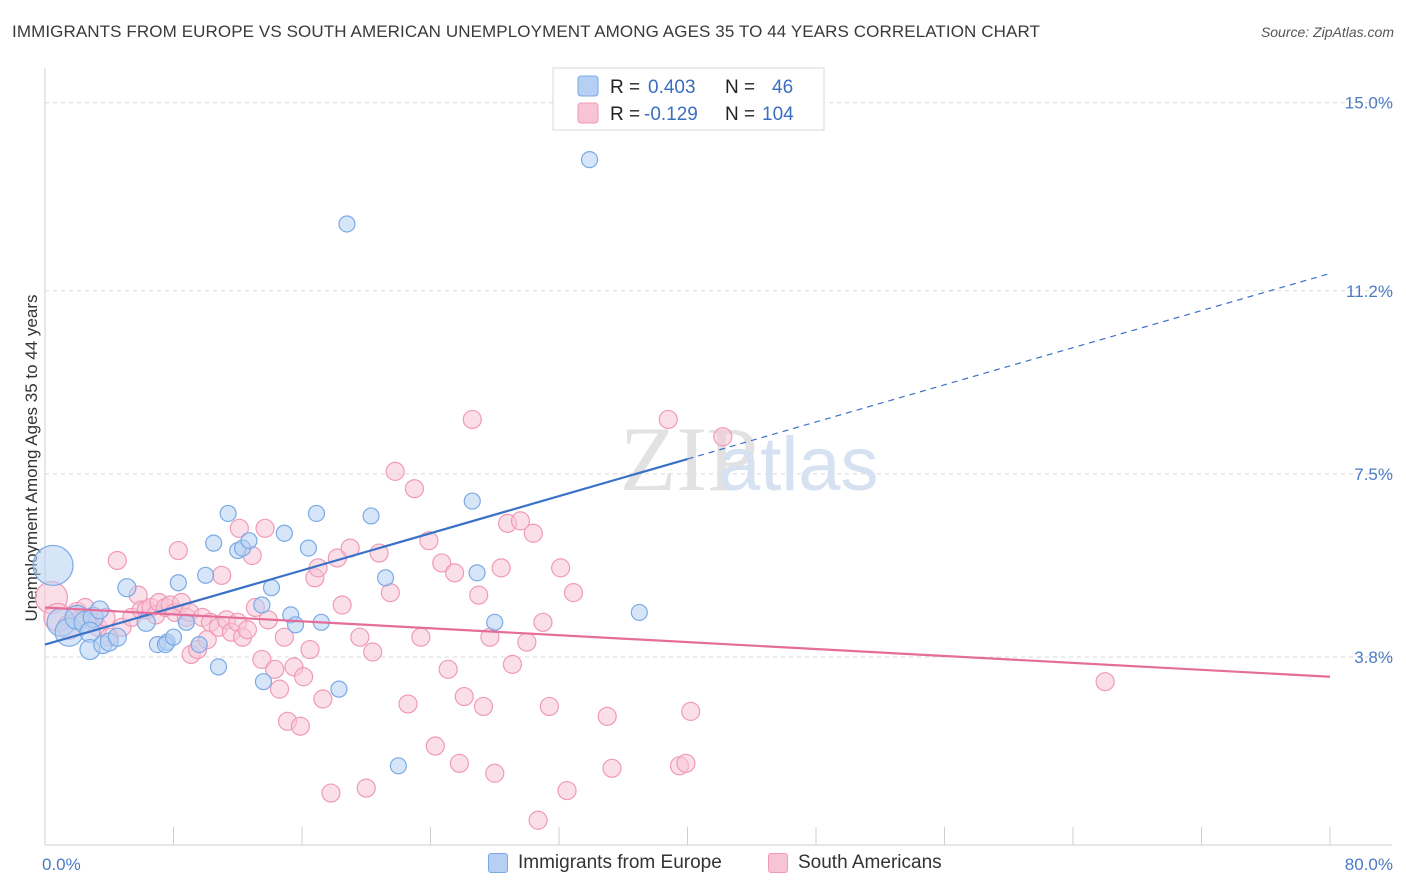 This screenshot has width=1406, height=892. What do you see at coordinates (1369, 380) in the screenshot?
I see `y-tick-labels: 3.8% 7.5% 11.2% 15.0%` at bounding box center [1369, 380].